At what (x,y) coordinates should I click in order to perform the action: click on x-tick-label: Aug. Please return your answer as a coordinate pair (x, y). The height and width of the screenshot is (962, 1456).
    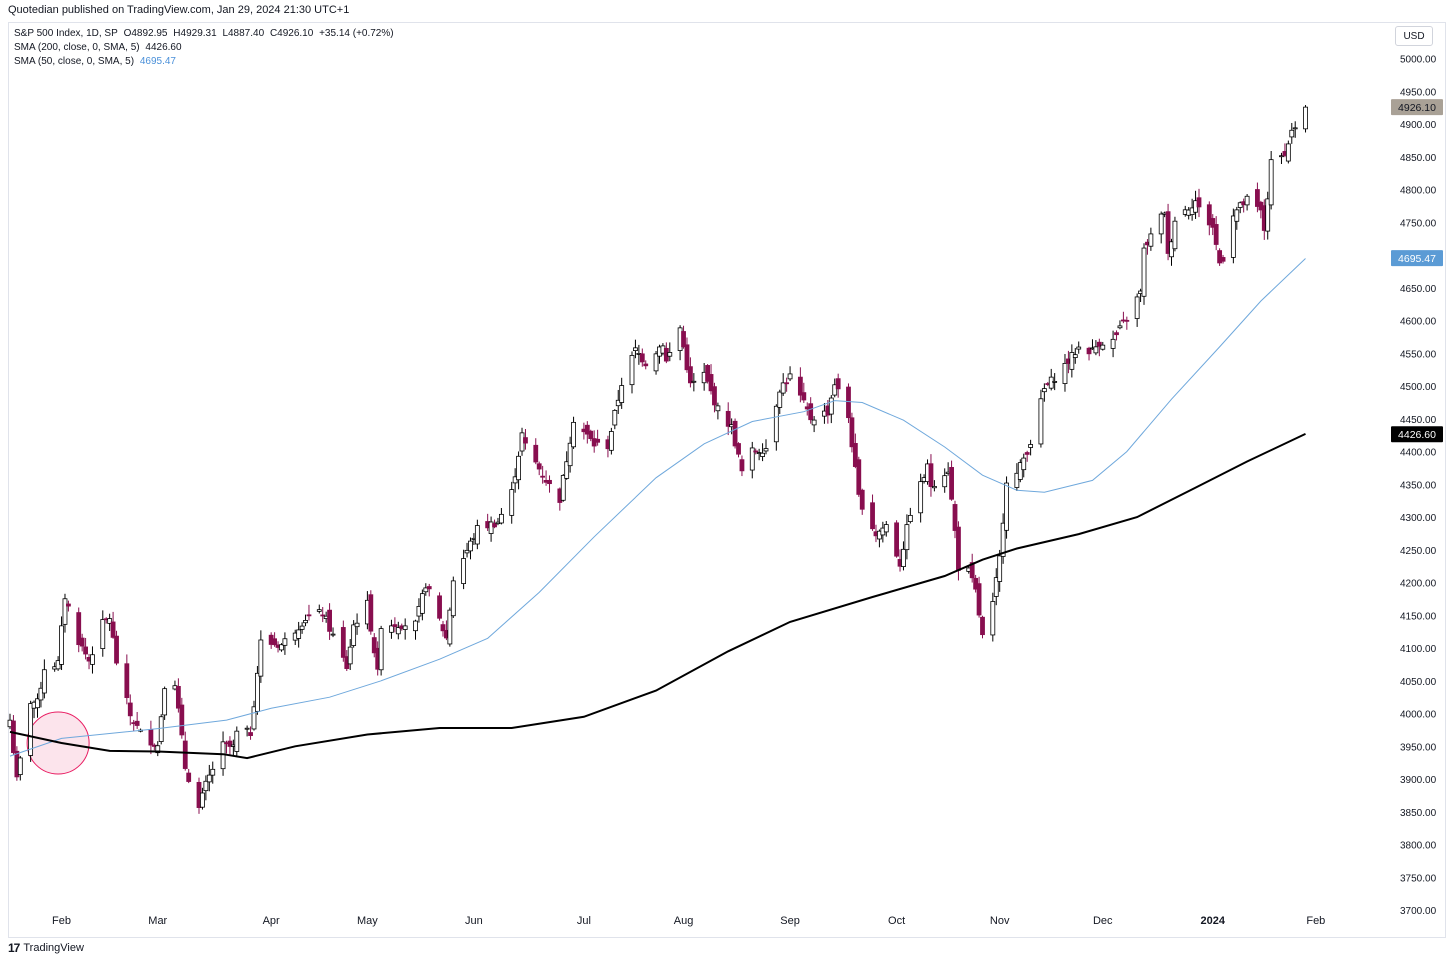
    Looking at the image, I should click on (684, 921).